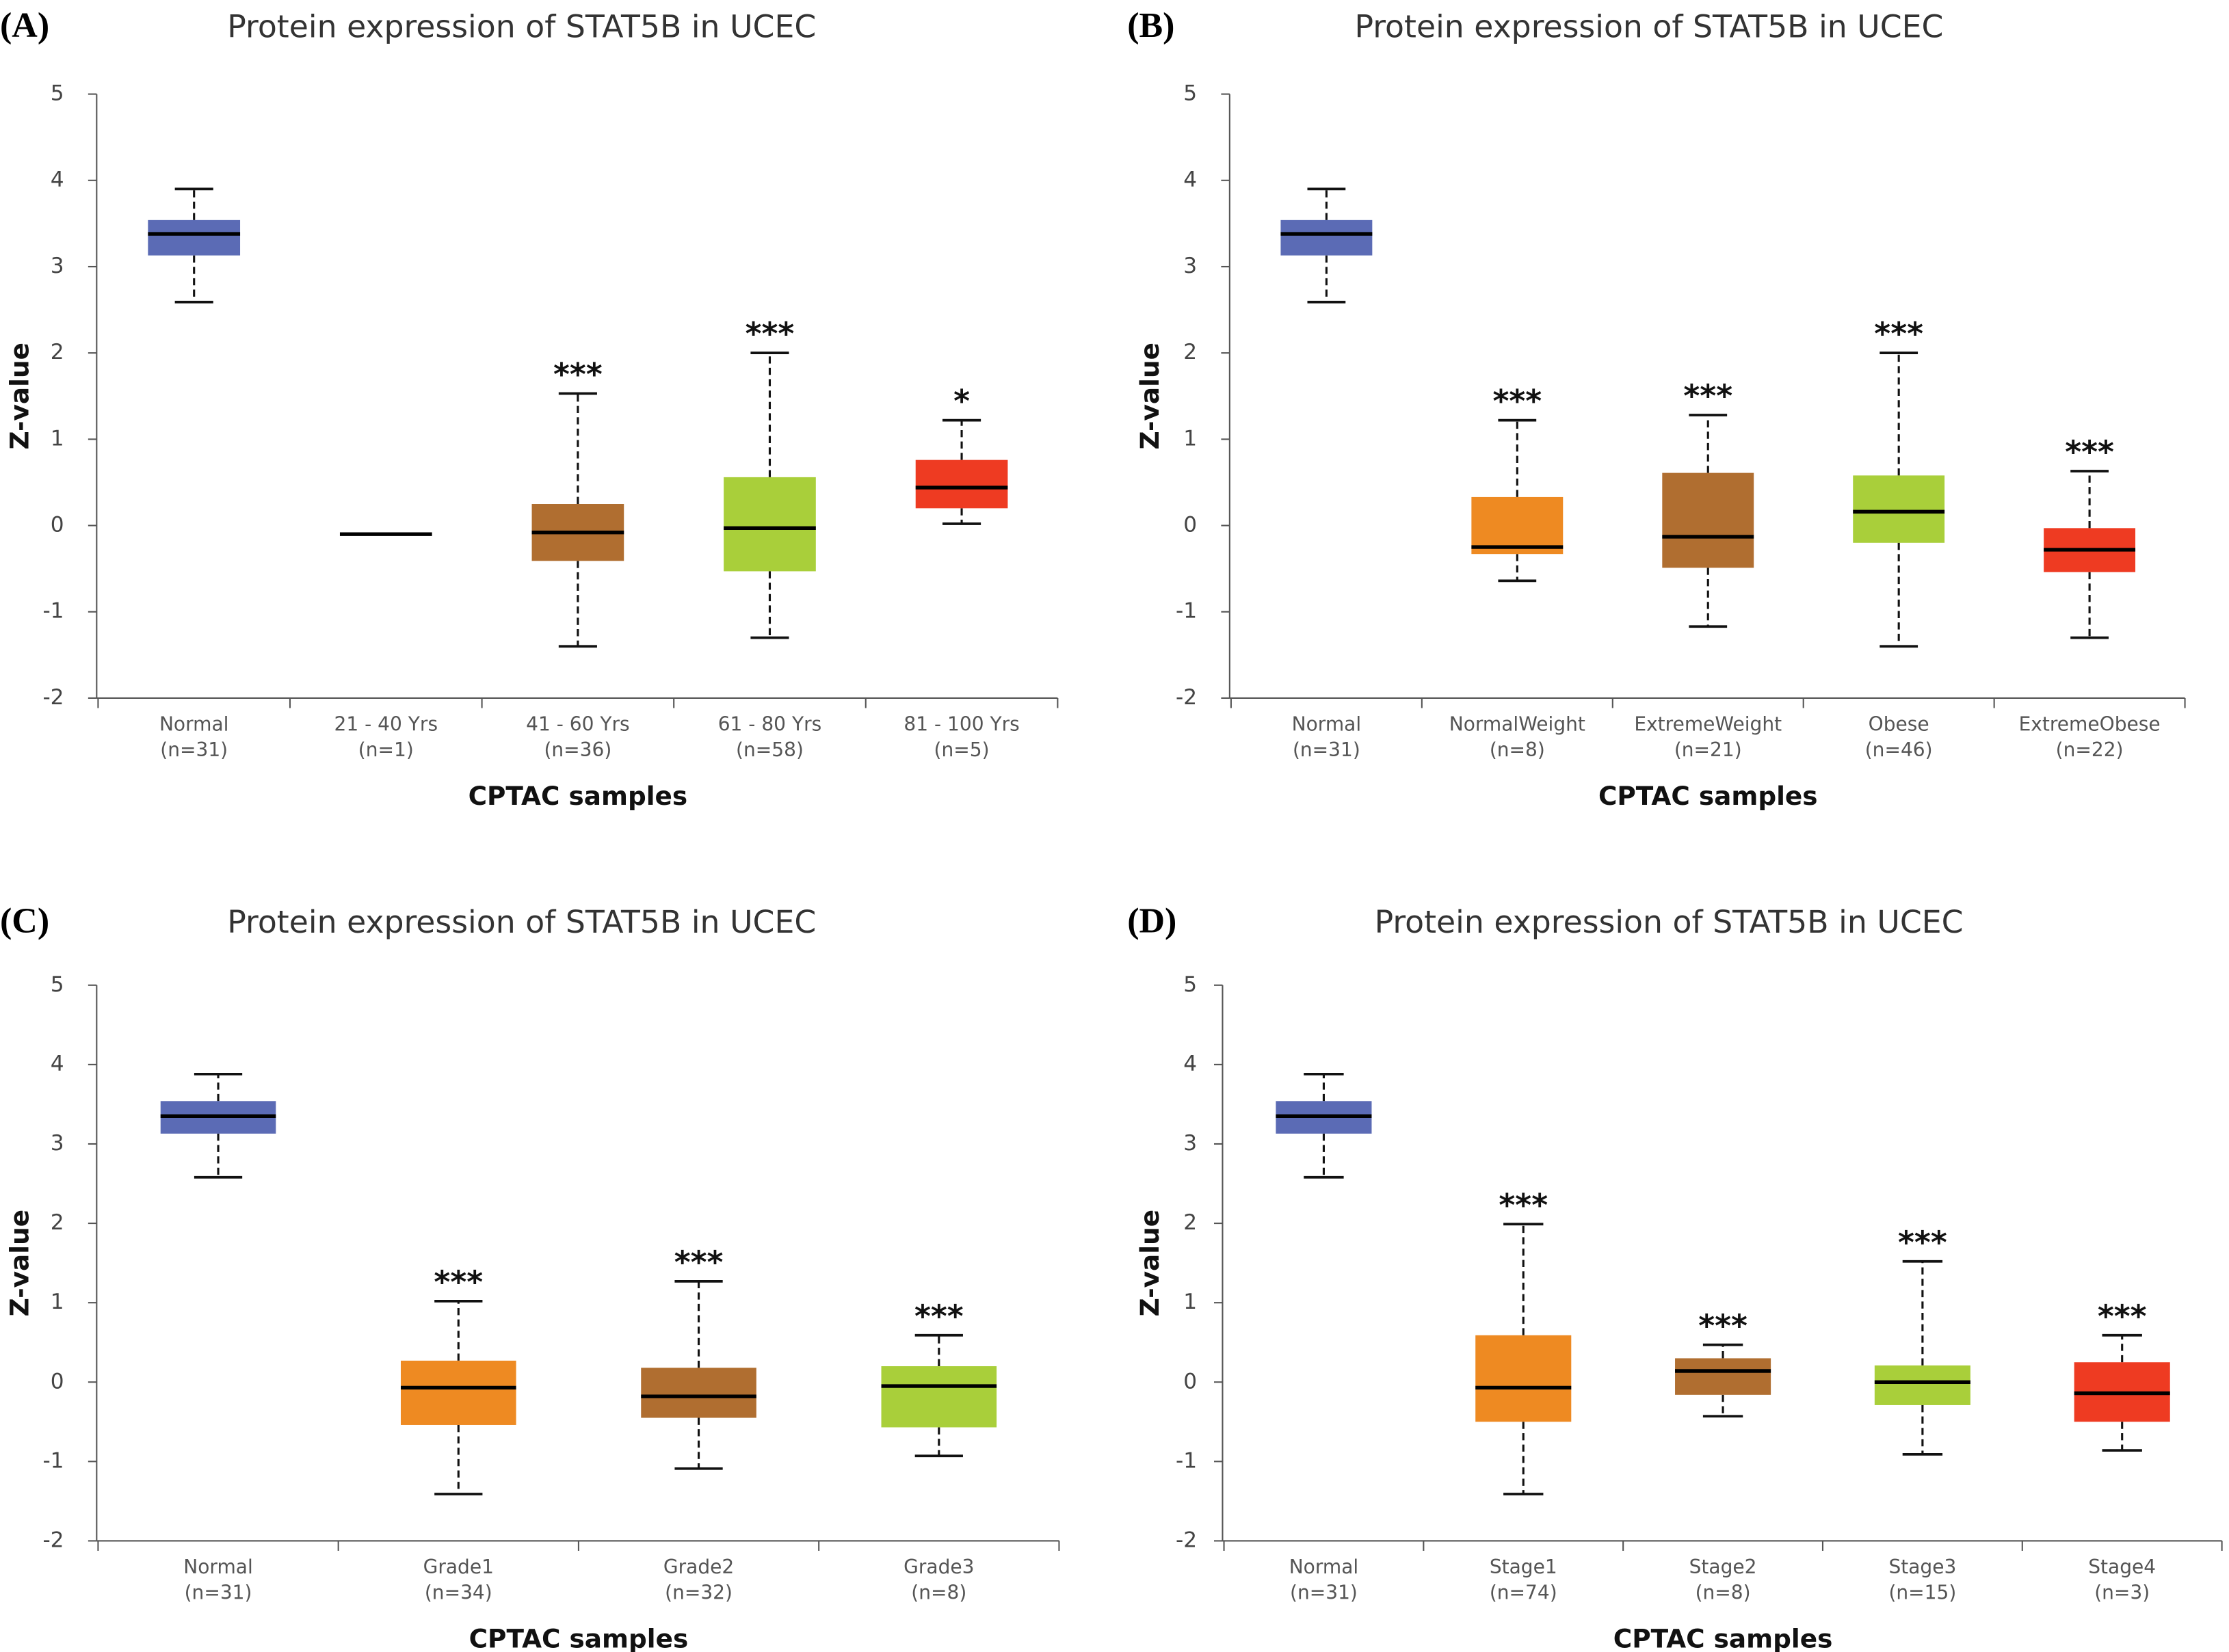 The image size is (2229, 1652). Describe the element at coordinates (1723, 1567) in the screenshot. I see `x-tick-label: Stage2` at that location.